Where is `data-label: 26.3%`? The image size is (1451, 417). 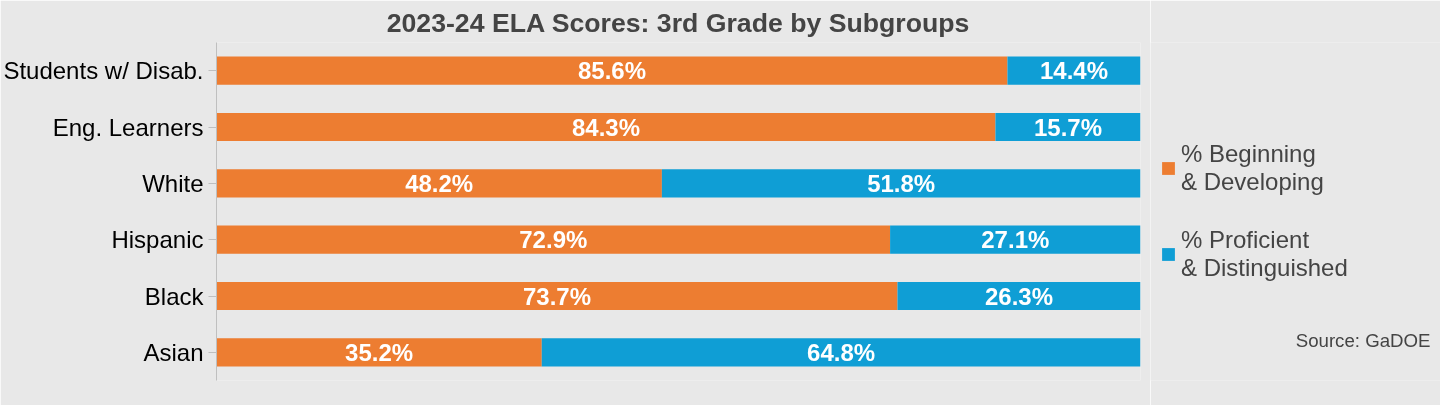 data-label: 26.3% is located at coordinates (1019, 296).